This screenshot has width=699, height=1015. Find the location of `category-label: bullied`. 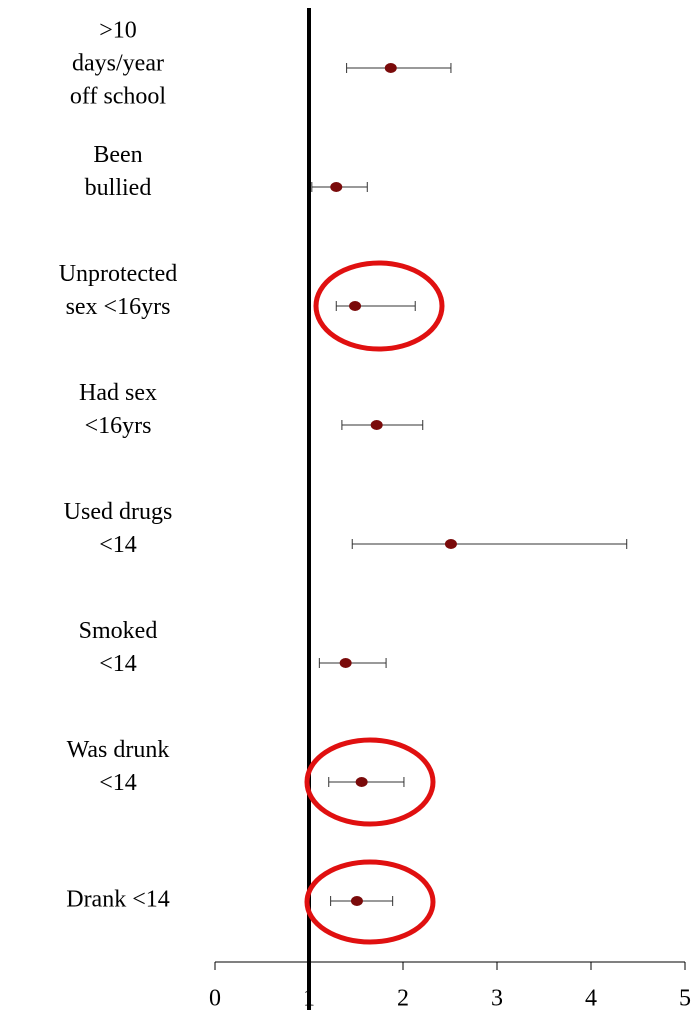

category-label: bullied is located at coordinates (118, 188).